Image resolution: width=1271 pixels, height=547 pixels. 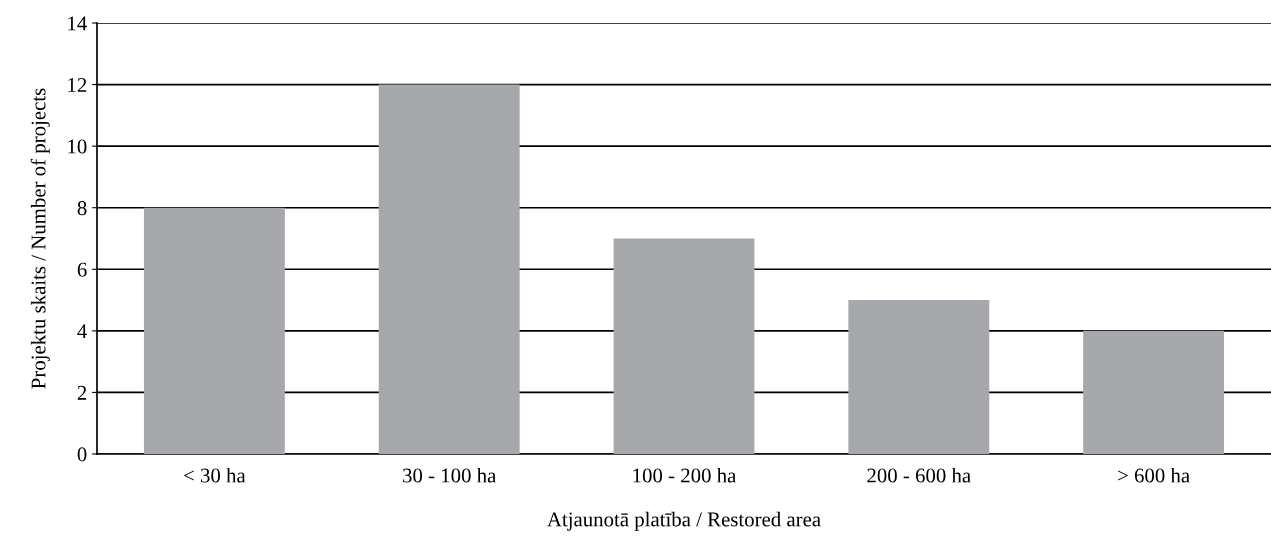 What do you see at coordinates (82, 269) in the screenshot?
I see `y-tick-label: 6` at bounding box center [82, 269].